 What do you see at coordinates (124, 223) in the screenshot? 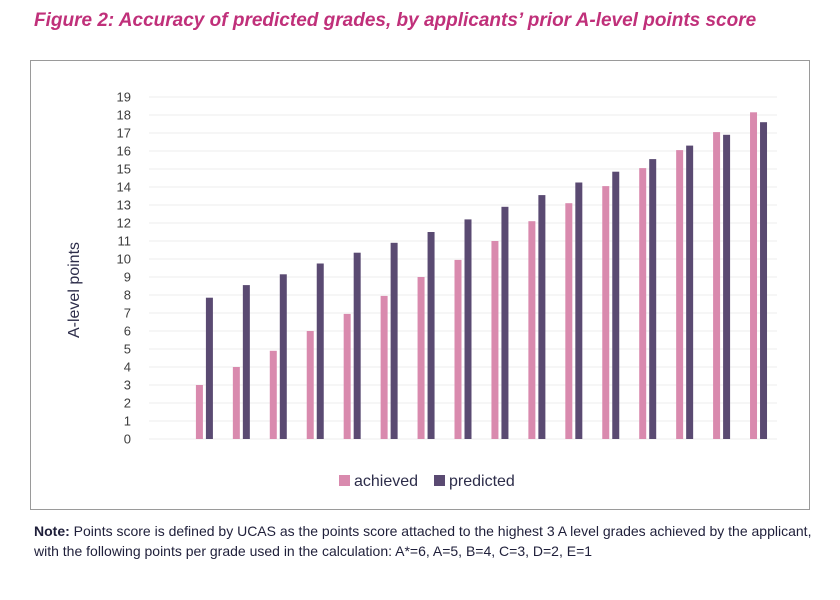
I see `y-tick-label: 12` at bounding box center [124, 223].